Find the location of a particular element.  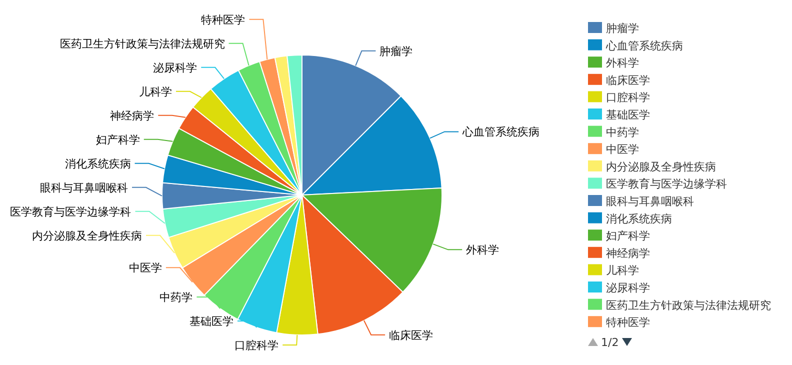

legend-label: 泌尿科学 is located at coordinates (628, 288).